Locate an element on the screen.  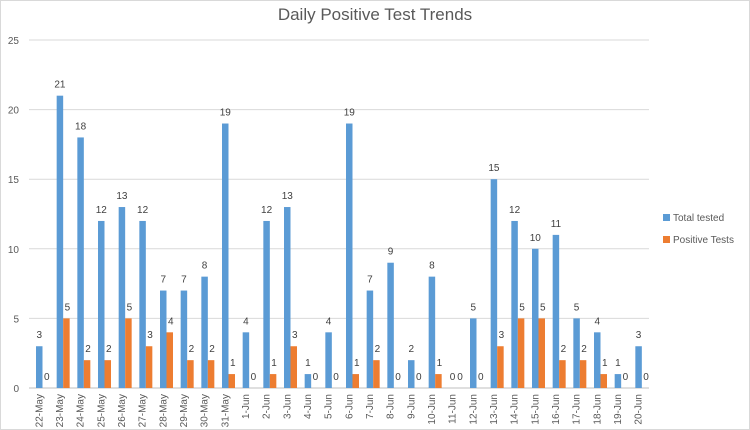
x-tick-label: 31-May is located at coordinates (225, 410).